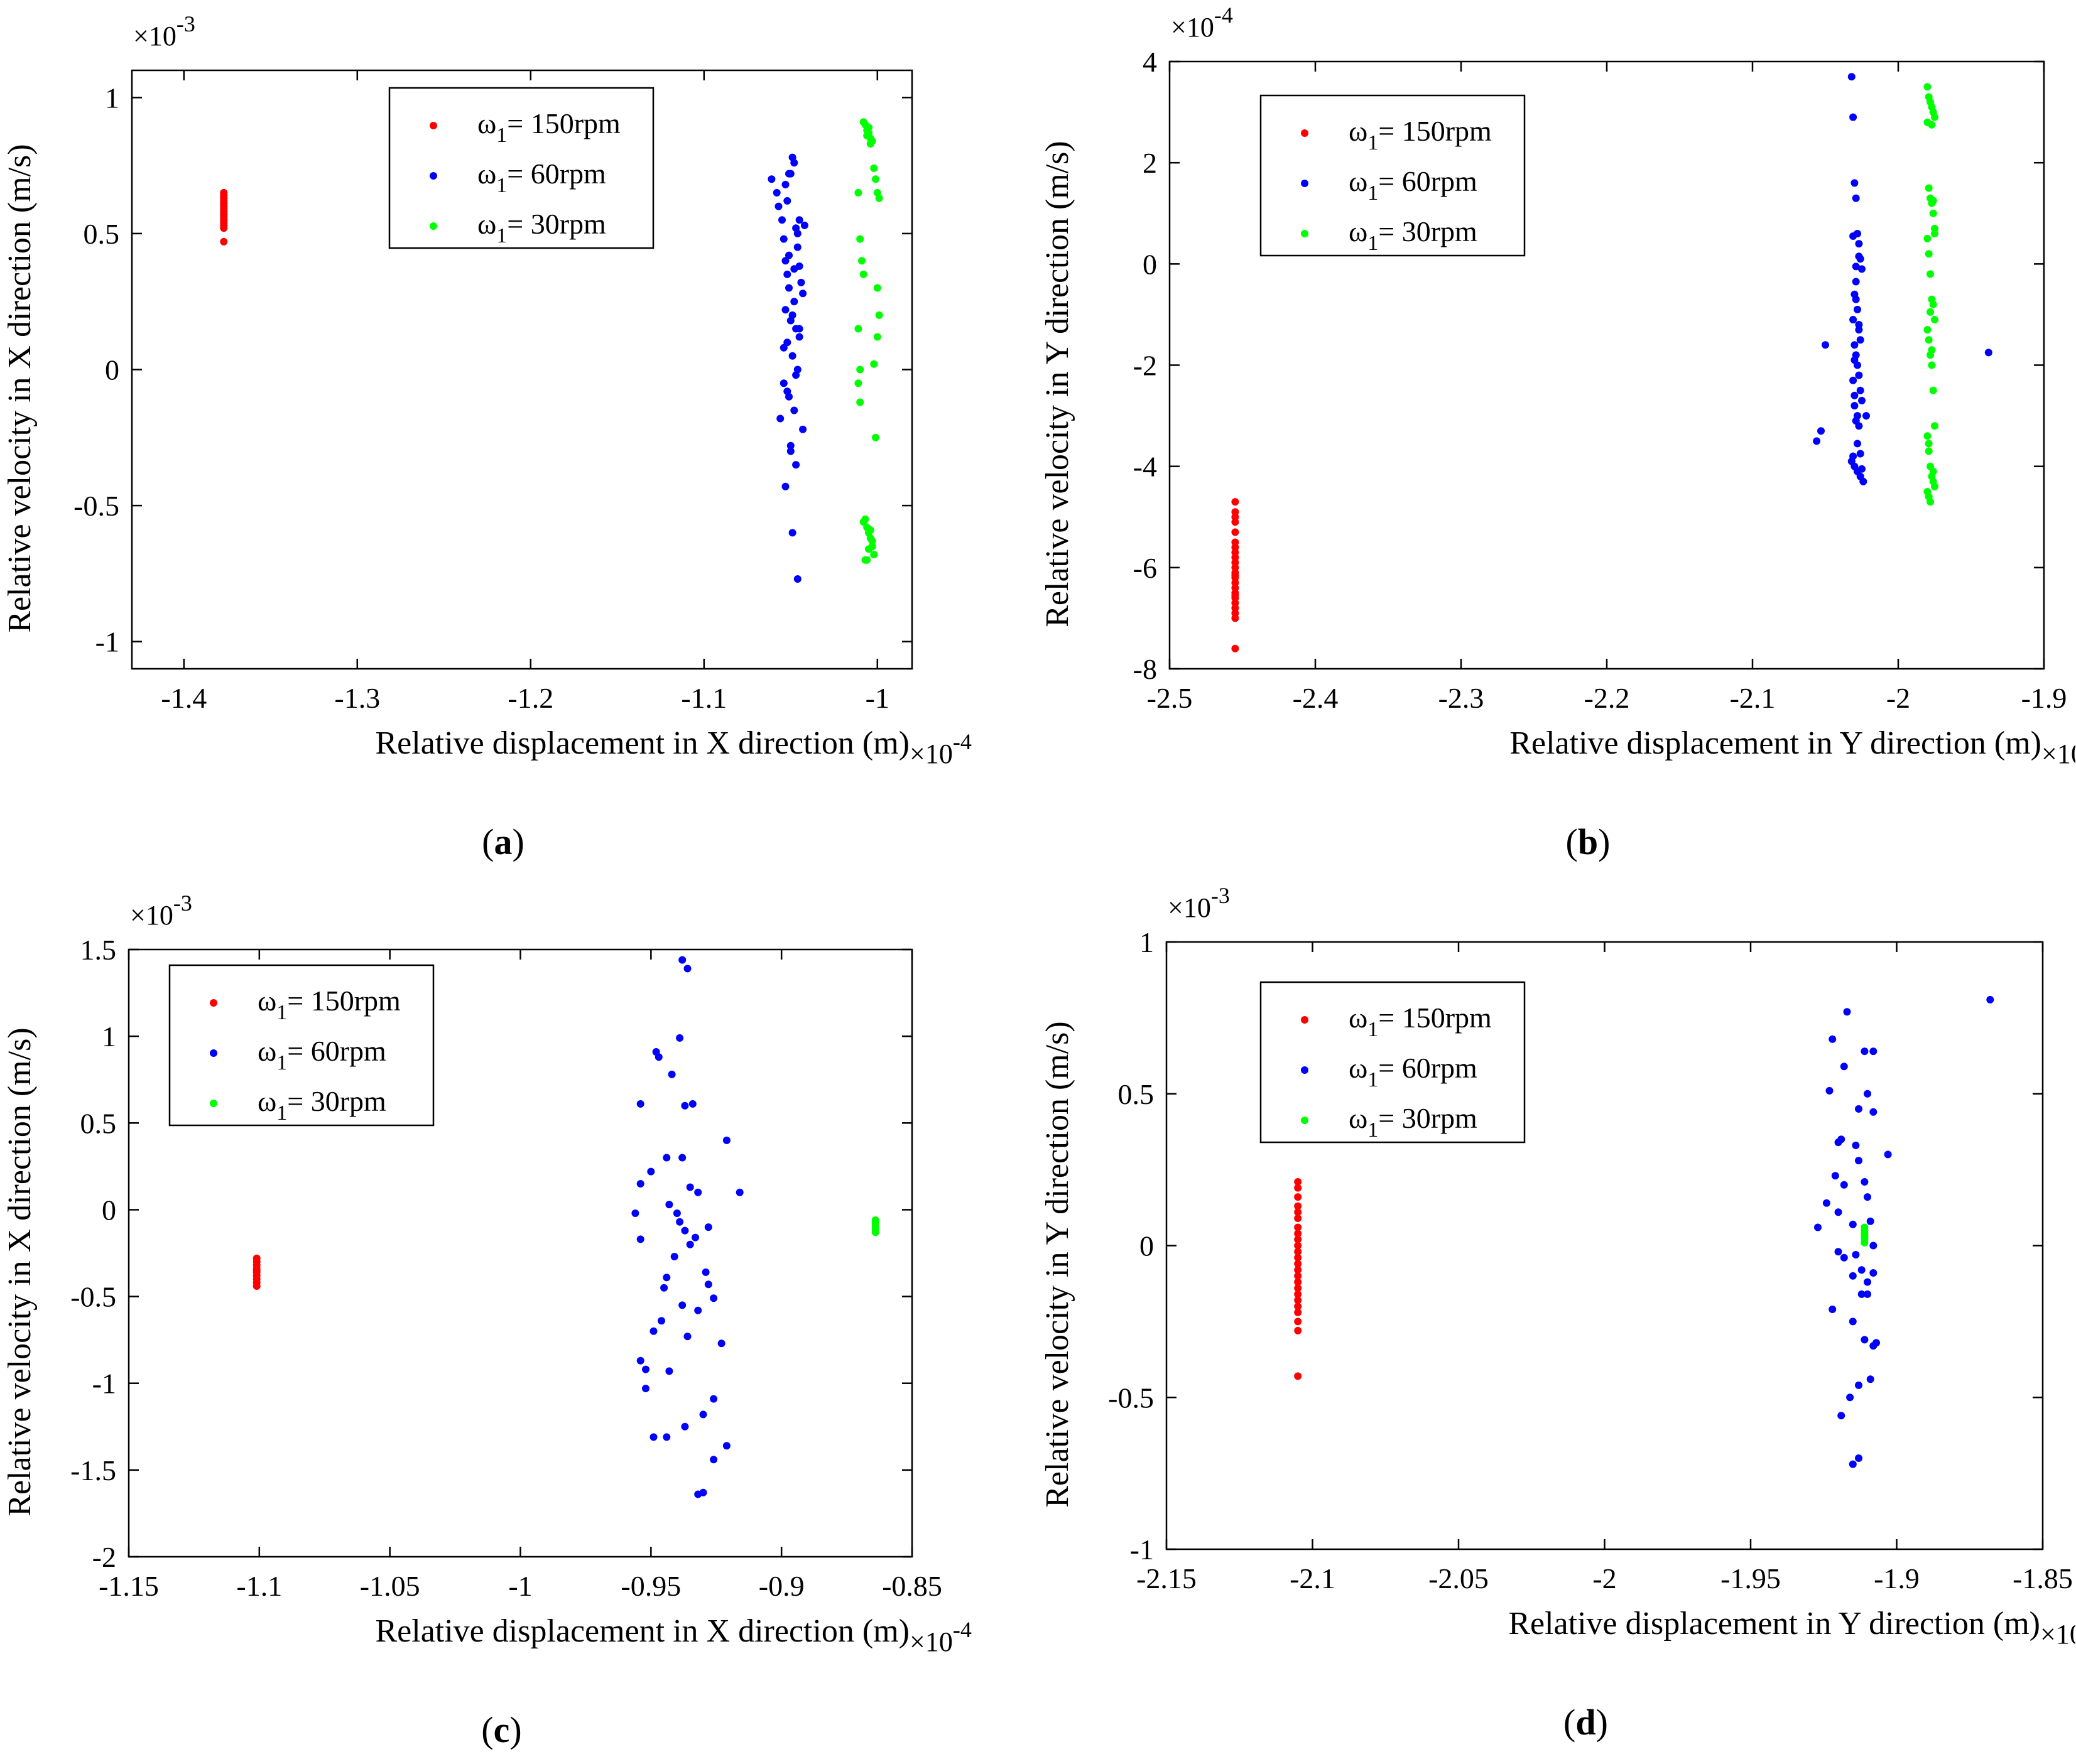 The image size is (2076, 1764). What do you see at coordinates (1585, 1722) in the screenshot?
I see `panel-caption: (d)` at bounding box center [1585, 1722].